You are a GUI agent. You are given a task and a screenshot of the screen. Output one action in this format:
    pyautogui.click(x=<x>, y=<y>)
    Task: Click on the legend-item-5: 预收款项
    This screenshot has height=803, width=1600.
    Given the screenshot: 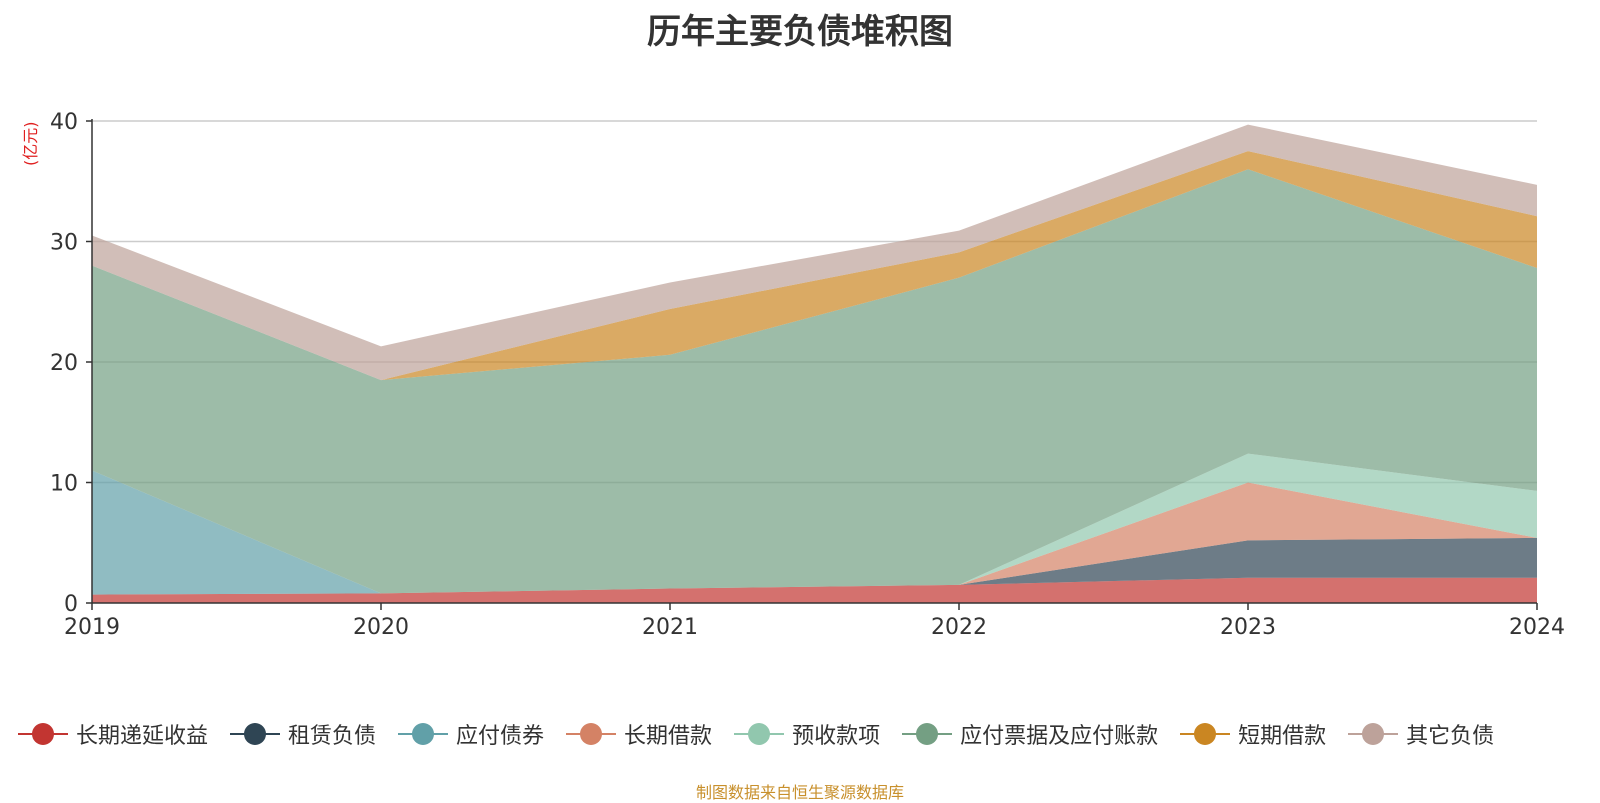 What is the action you would take?
    pyautogui.click(x=807, y=734)
    